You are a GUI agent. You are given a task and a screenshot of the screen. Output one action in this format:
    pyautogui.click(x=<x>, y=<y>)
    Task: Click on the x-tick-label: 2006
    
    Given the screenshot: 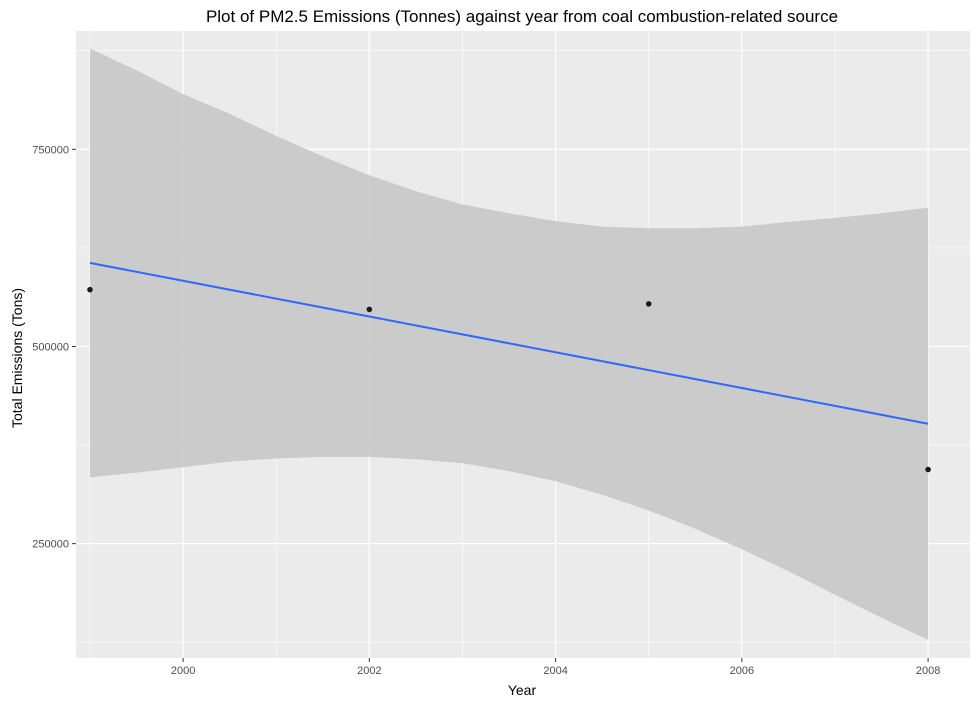 What is the action you would take?
    pyautogui.click(x=742, y=671)
    